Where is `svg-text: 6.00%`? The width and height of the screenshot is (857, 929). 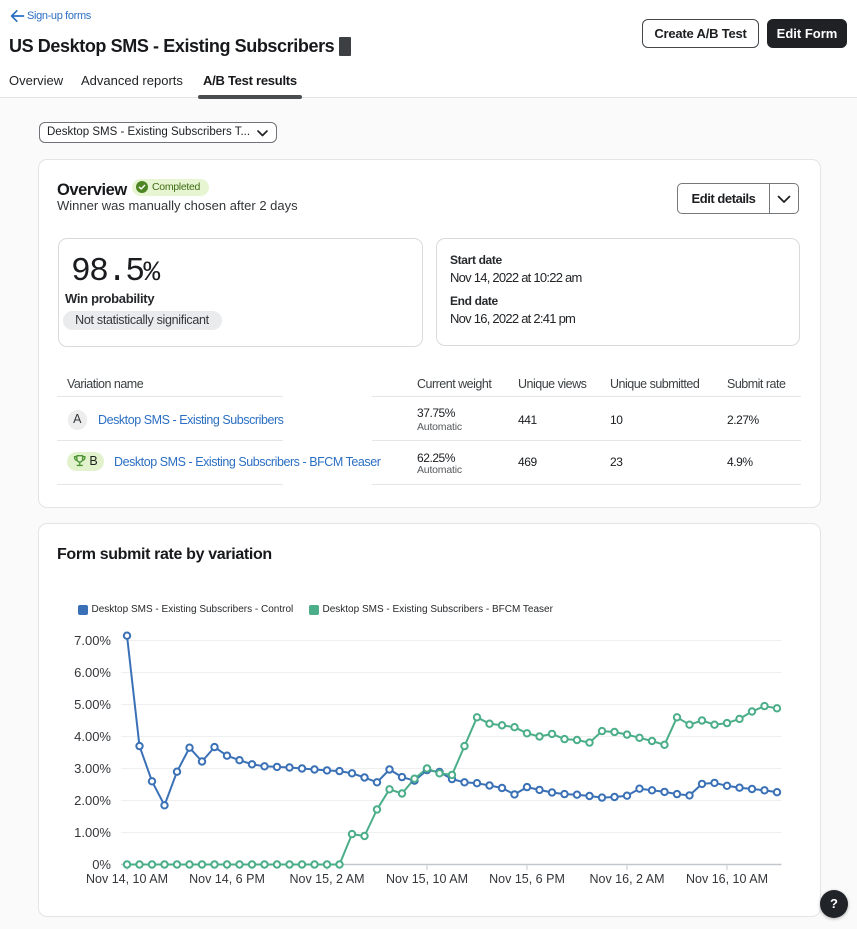 svg-text: 6.00% is located at coordinates (92, 672).